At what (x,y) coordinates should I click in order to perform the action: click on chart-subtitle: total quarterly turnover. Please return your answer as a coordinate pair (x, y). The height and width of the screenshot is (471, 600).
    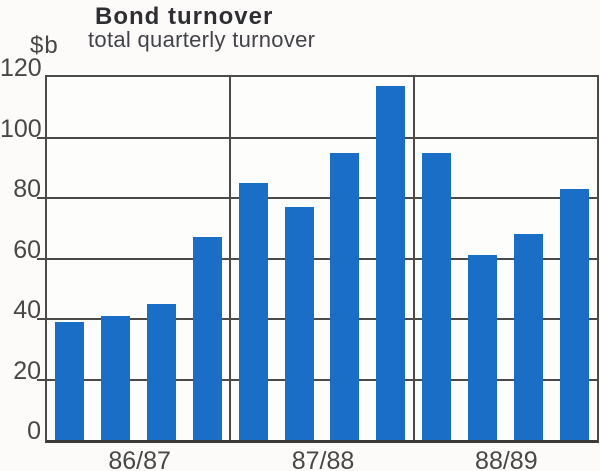
    Looking at the image, I should click on (202, 39).